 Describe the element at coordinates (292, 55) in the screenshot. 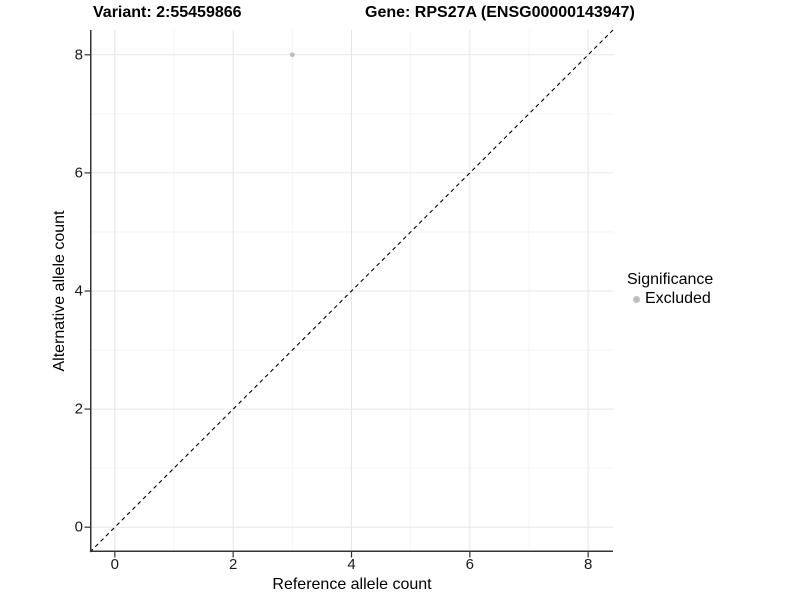

I see `data-point` at that location.